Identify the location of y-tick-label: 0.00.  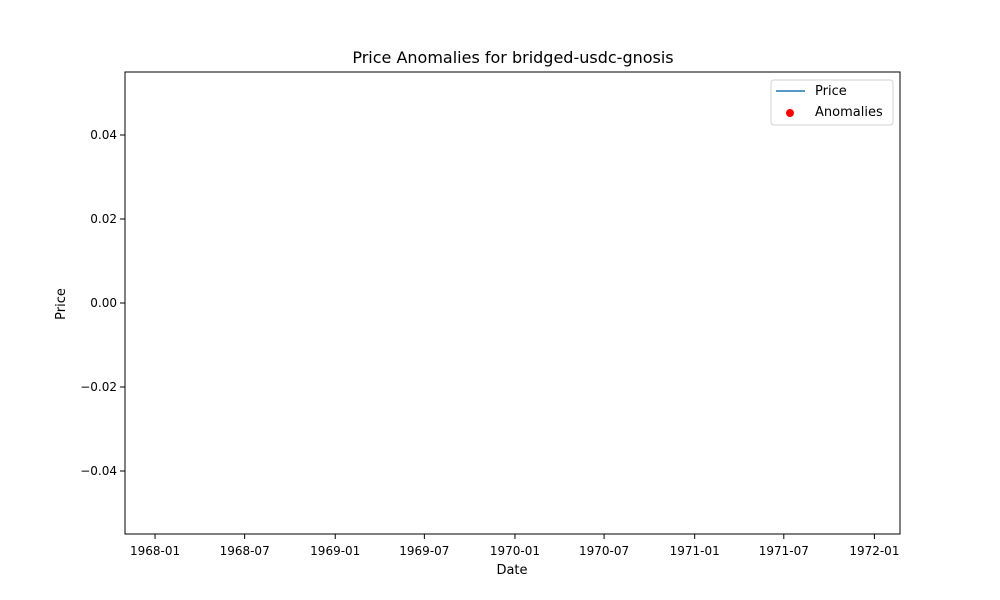
(103, 303).